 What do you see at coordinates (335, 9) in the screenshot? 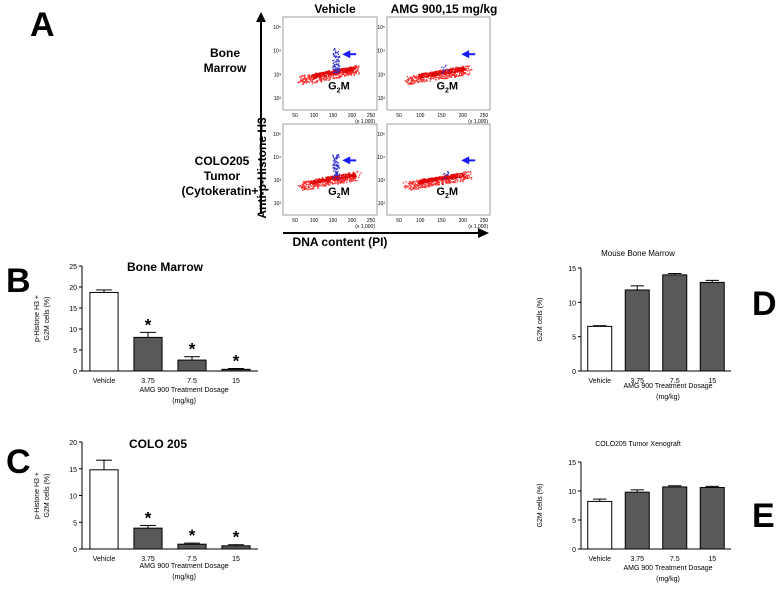
I see `col-title-vehicle: Vehicle` at bounding box center [335, 9].